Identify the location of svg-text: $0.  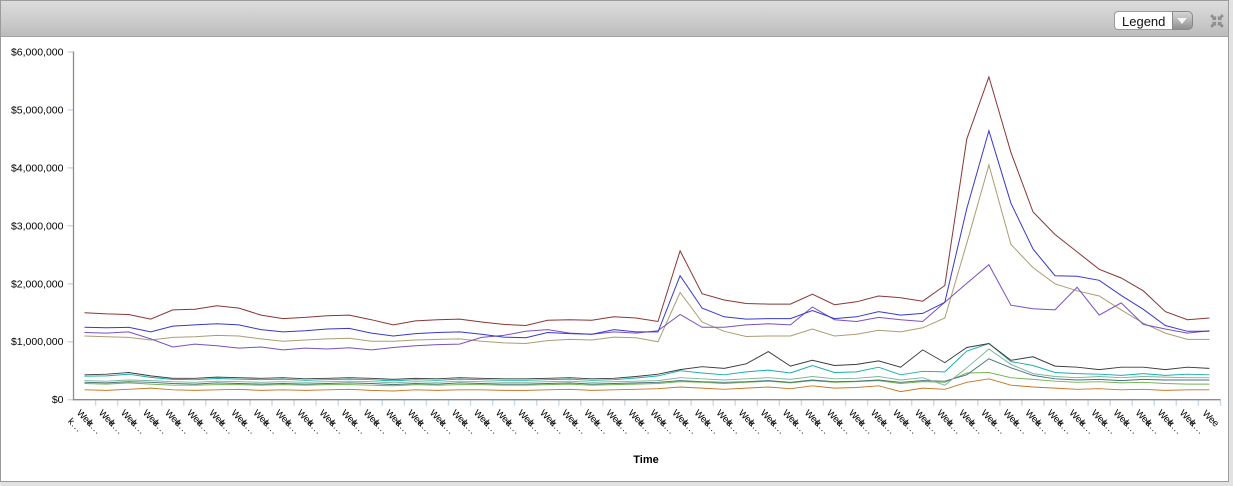
(58, 400).